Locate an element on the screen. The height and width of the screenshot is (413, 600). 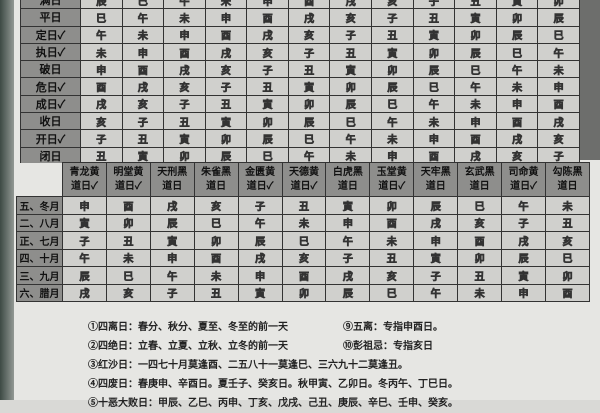
row-label: 成日✓ is located at coordinates (50, 104).